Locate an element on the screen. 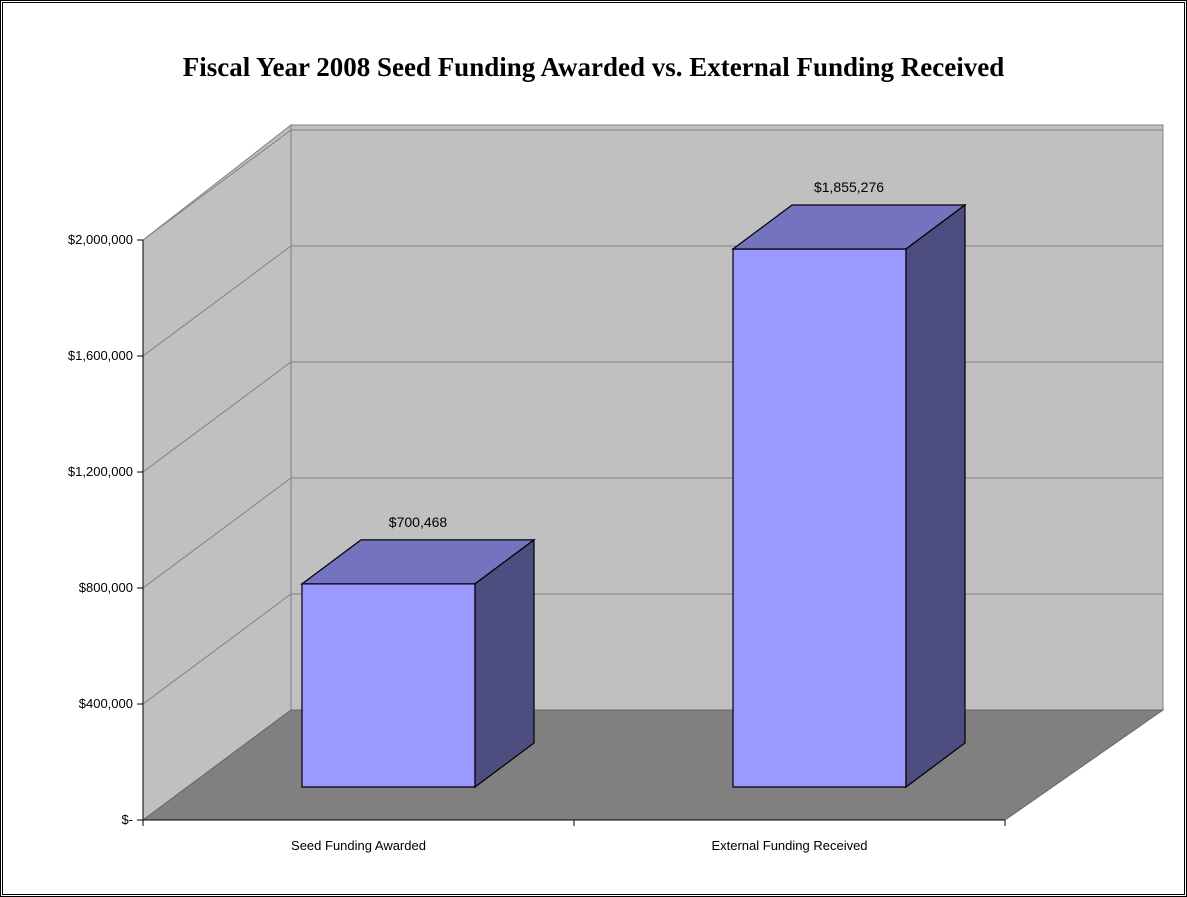 Image resolution: width=1187 pixels, height=897 pixels. y-tick-label: $2,000,000 is located at coordinates (100, 239).